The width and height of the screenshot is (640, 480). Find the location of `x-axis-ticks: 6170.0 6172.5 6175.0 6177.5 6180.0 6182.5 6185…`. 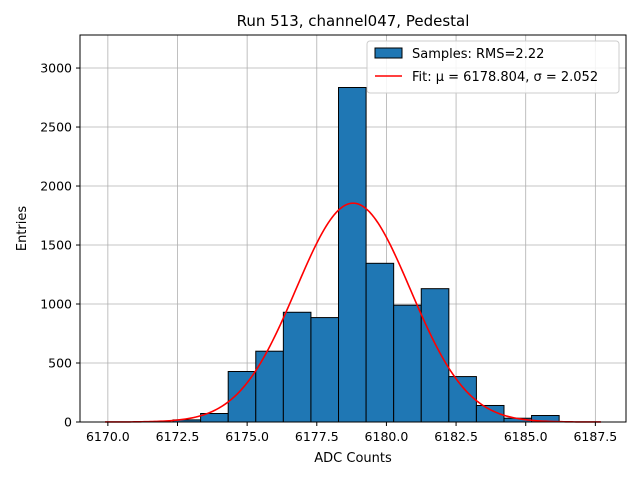

x-axis-ticks: 6170.0 6172.5 6175.0 6177.5 6180.0 6182.5 6185… is located at coordinates (351, 433).